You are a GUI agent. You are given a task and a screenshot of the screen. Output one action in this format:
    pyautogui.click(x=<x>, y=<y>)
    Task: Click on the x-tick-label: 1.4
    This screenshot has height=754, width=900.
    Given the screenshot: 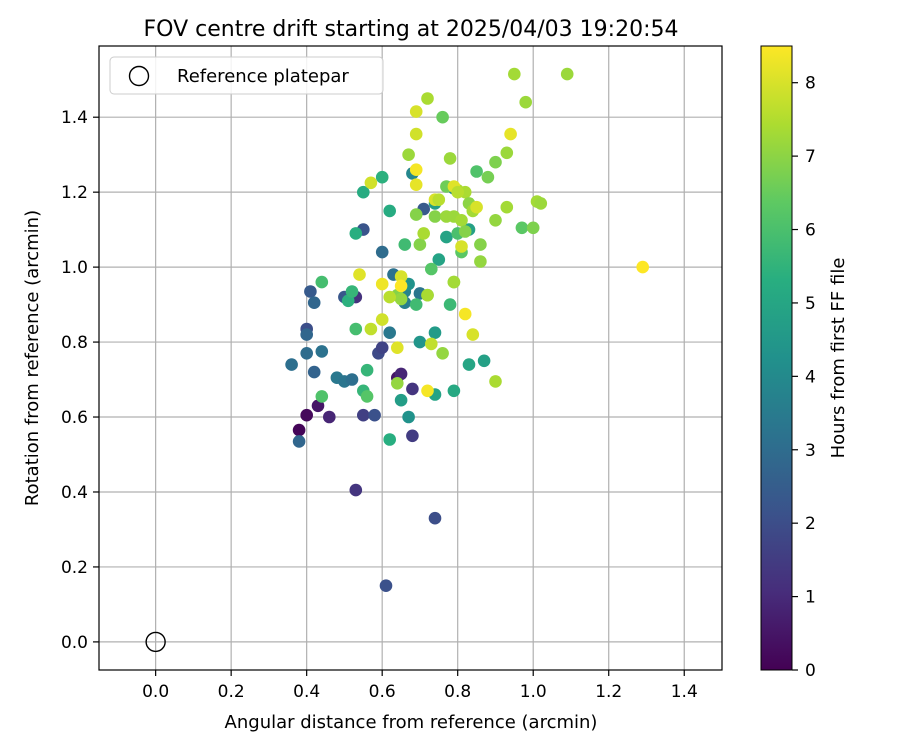 What is the action you would take?
    pyautogui.click(x=684, y=692)
    